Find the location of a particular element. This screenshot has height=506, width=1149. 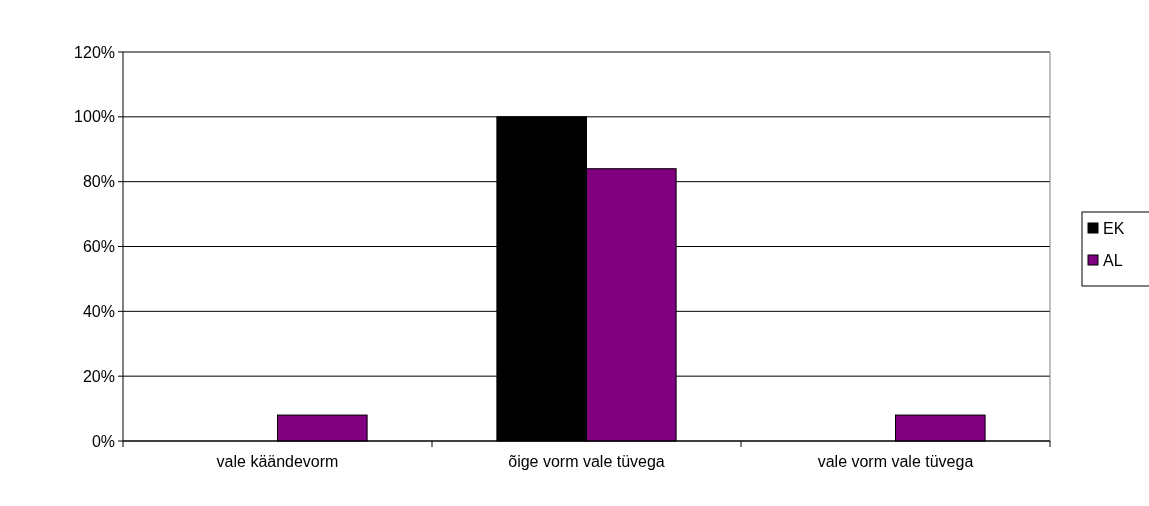

y-tick-label: 100% is located at coordinates (94, 117).